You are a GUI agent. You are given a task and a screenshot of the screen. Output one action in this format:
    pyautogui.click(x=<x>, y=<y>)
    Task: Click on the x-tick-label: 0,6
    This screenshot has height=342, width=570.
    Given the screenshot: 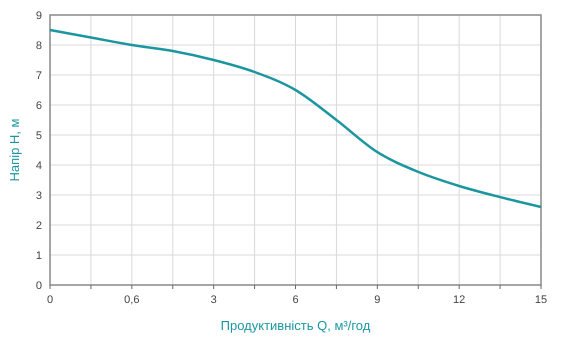 What is the action you would take?
    pyautogui.click(x=132, y=300)
    